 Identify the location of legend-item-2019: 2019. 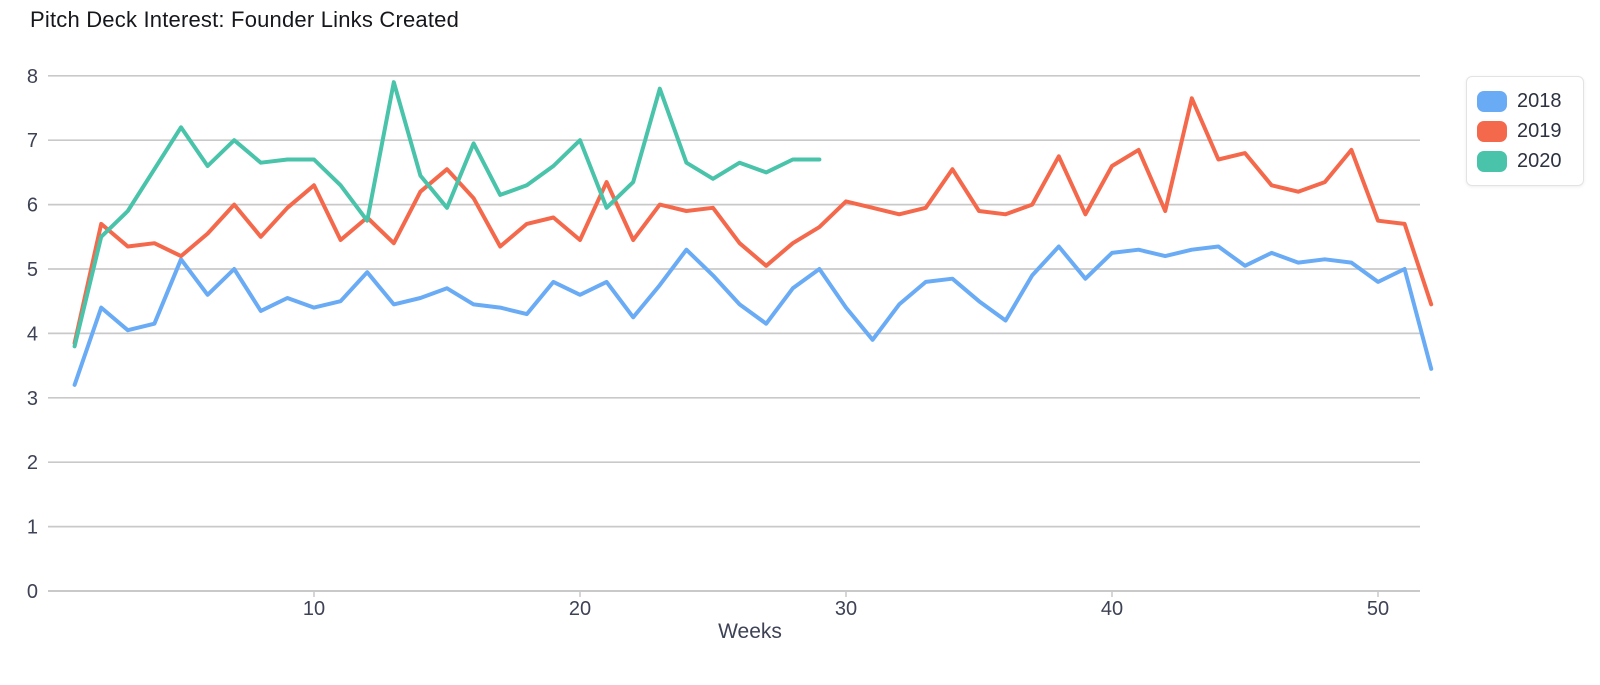
(1525, 131).